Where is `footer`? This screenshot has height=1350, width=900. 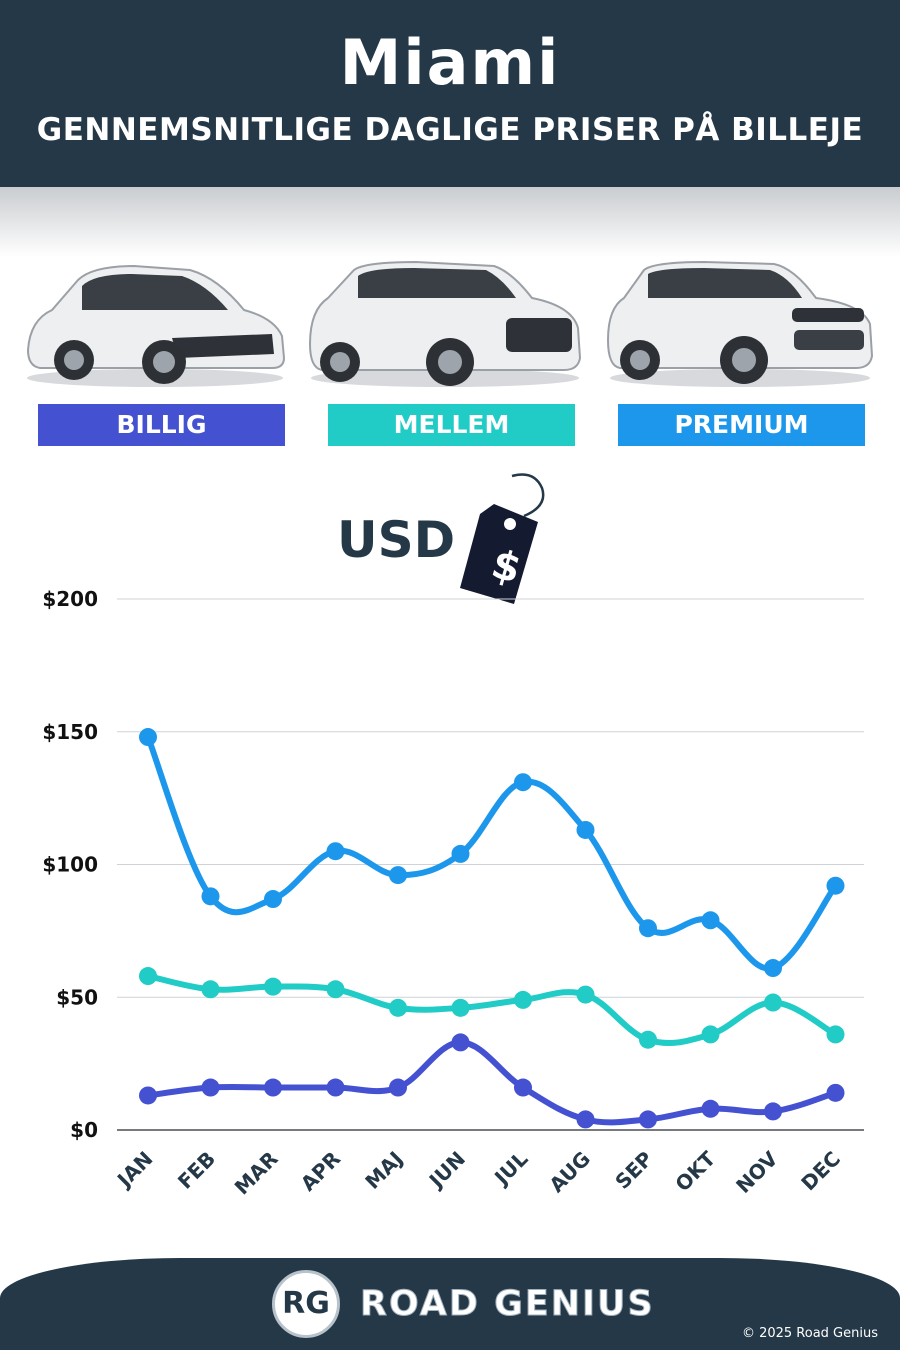 footer is located at coordinates (450, 1304).